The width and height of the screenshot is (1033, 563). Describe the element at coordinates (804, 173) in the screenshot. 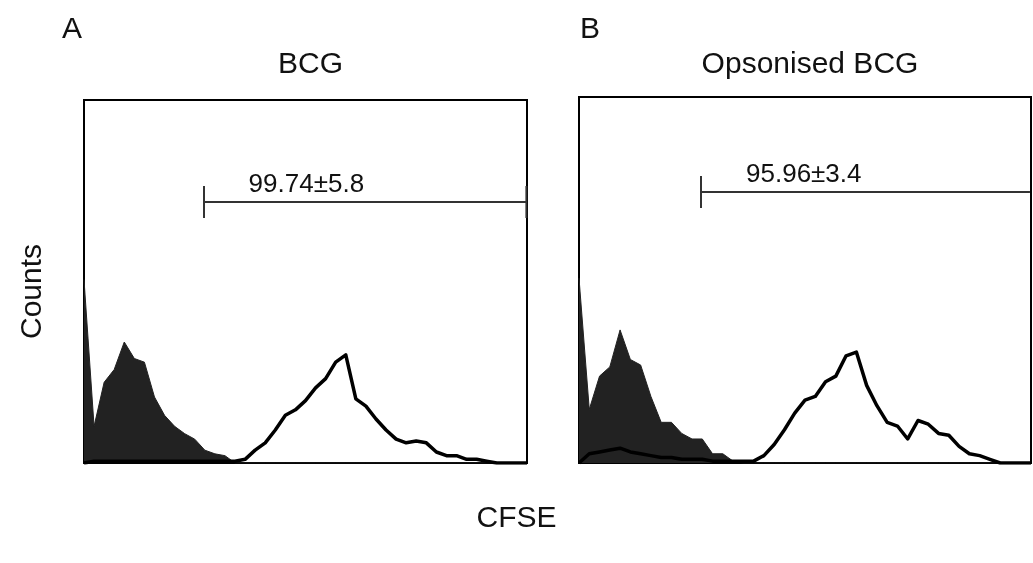

I see `text: 95.96±3.4` at that location.